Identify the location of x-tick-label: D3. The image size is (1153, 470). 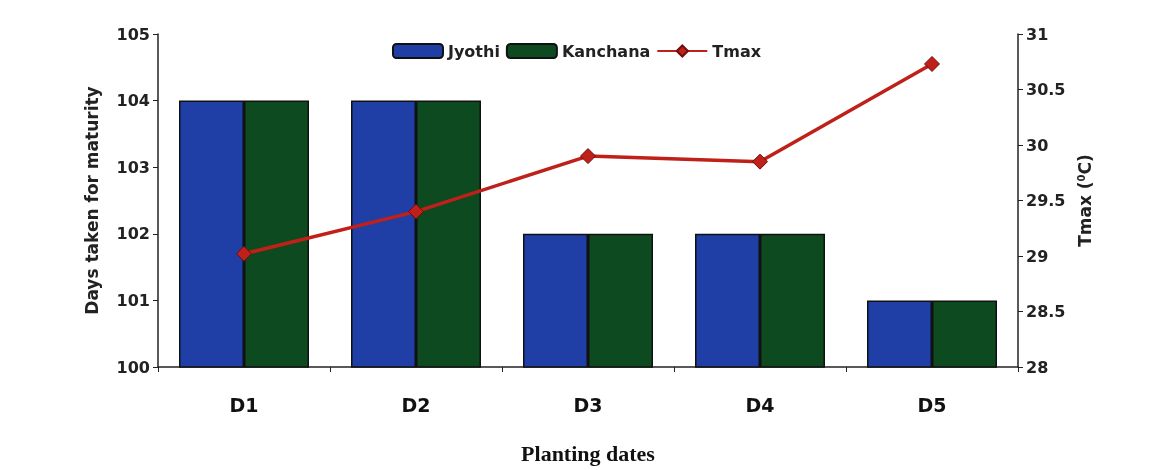
(588, 404).